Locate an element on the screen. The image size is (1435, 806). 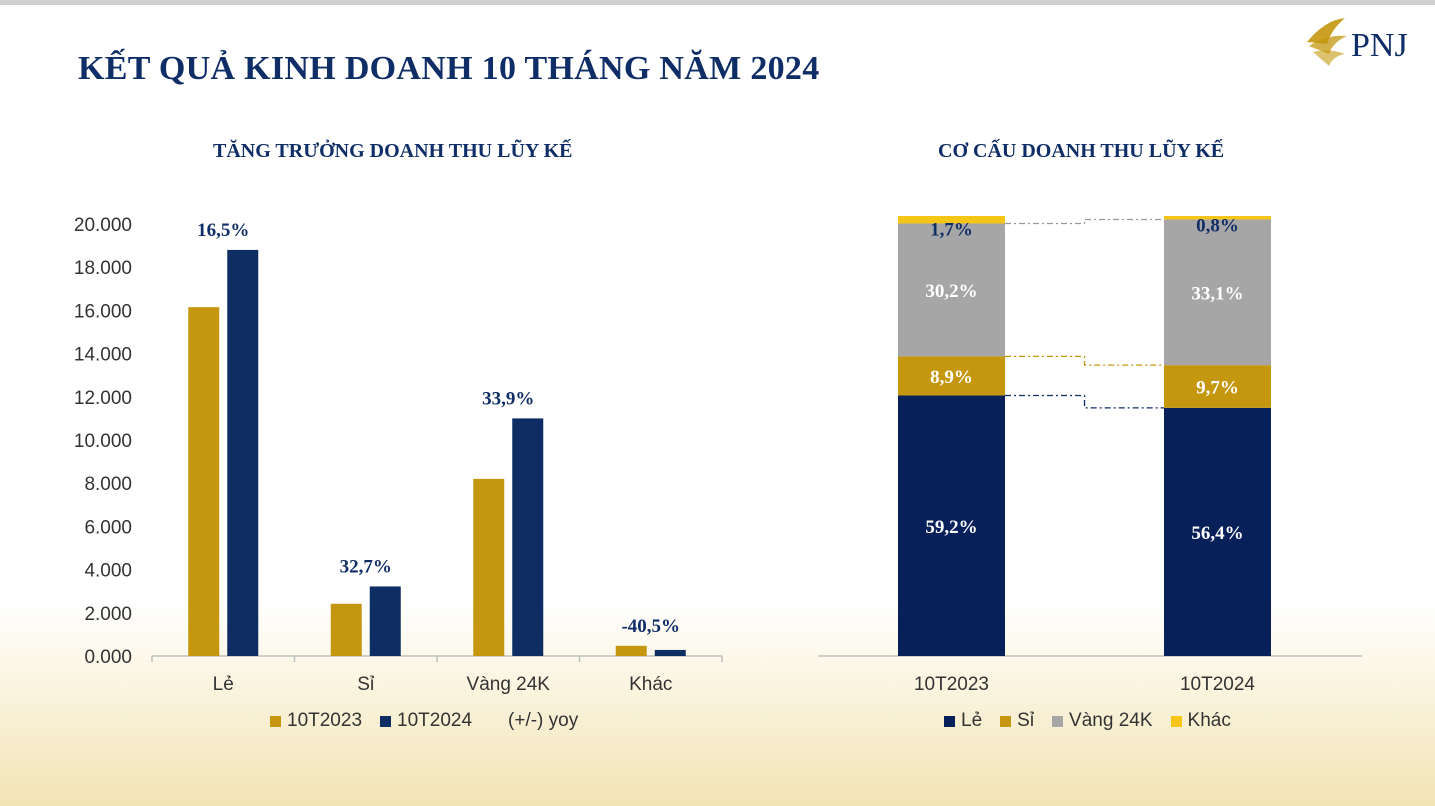
segment-label: 0,8% is located at coordinates (1217, 226).